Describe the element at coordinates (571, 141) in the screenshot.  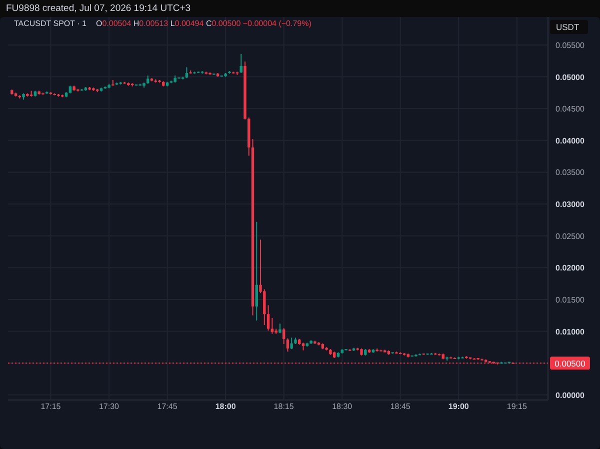
I see `y-tick-label: 0.04000` at that location.